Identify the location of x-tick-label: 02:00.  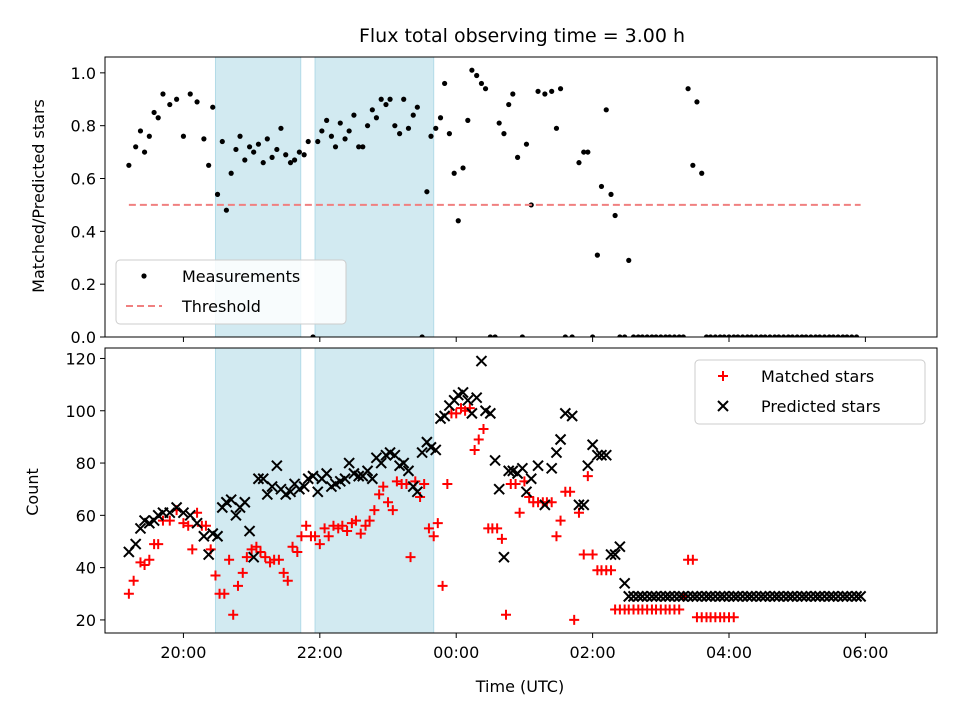
(593, 652).